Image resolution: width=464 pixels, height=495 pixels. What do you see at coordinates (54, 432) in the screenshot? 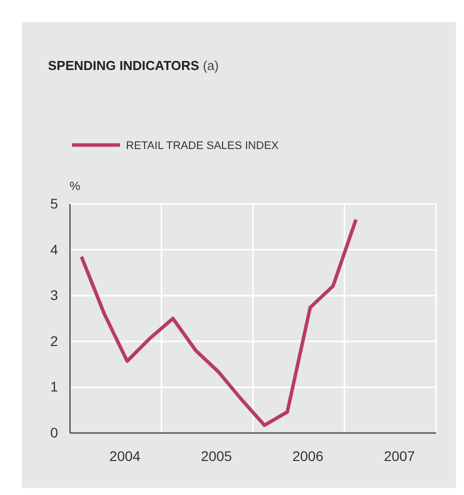
I see `y-tick-label: 0` at bounding box center [54, 432].